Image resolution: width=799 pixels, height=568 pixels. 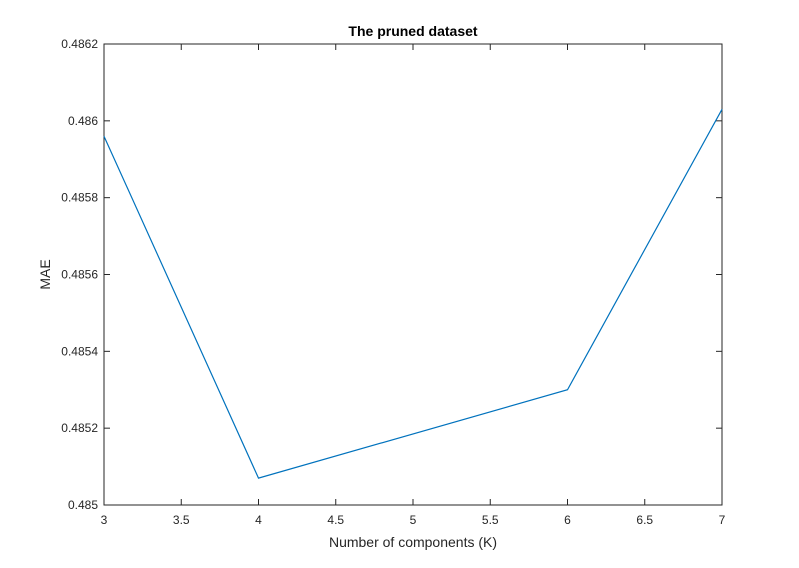 I want to click on y-tick-label: 0.4852, so click(x=79, y=428).